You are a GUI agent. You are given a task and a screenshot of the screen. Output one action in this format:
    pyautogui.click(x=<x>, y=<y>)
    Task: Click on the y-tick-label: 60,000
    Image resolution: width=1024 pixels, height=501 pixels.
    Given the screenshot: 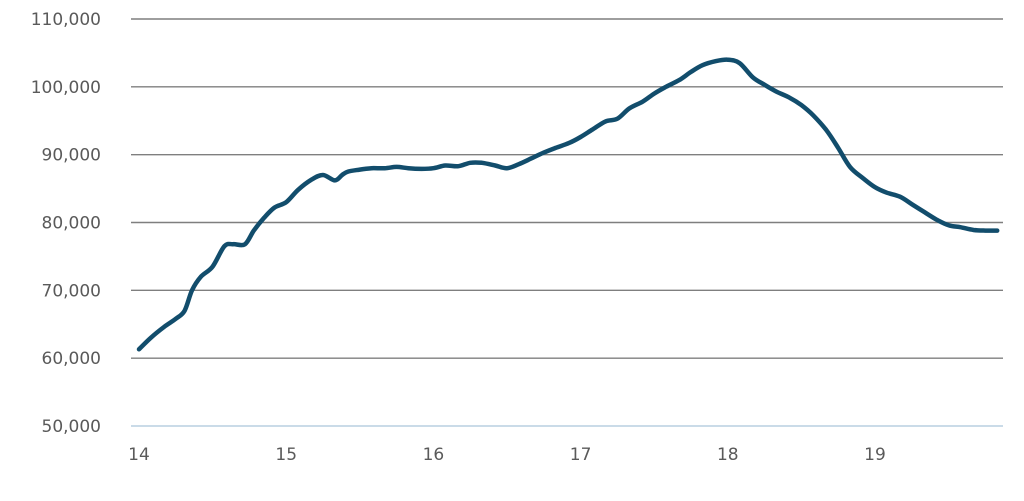 What is the action you would take?
    pyautogui.click(x=71, y=359)
    